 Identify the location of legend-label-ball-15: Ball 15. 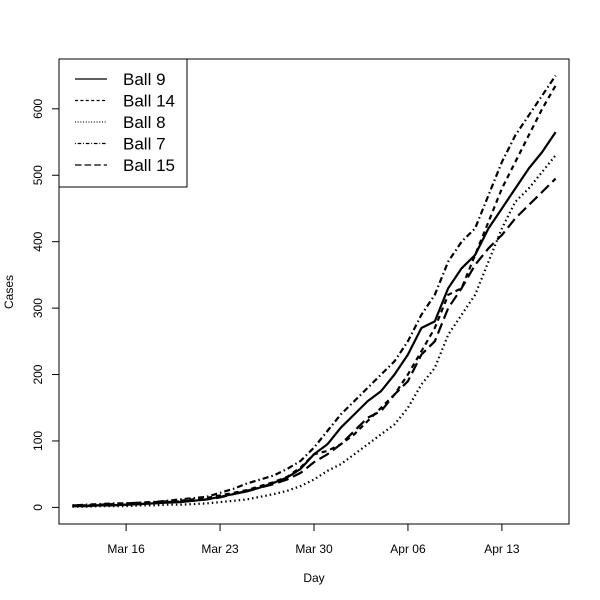
(149, 165).